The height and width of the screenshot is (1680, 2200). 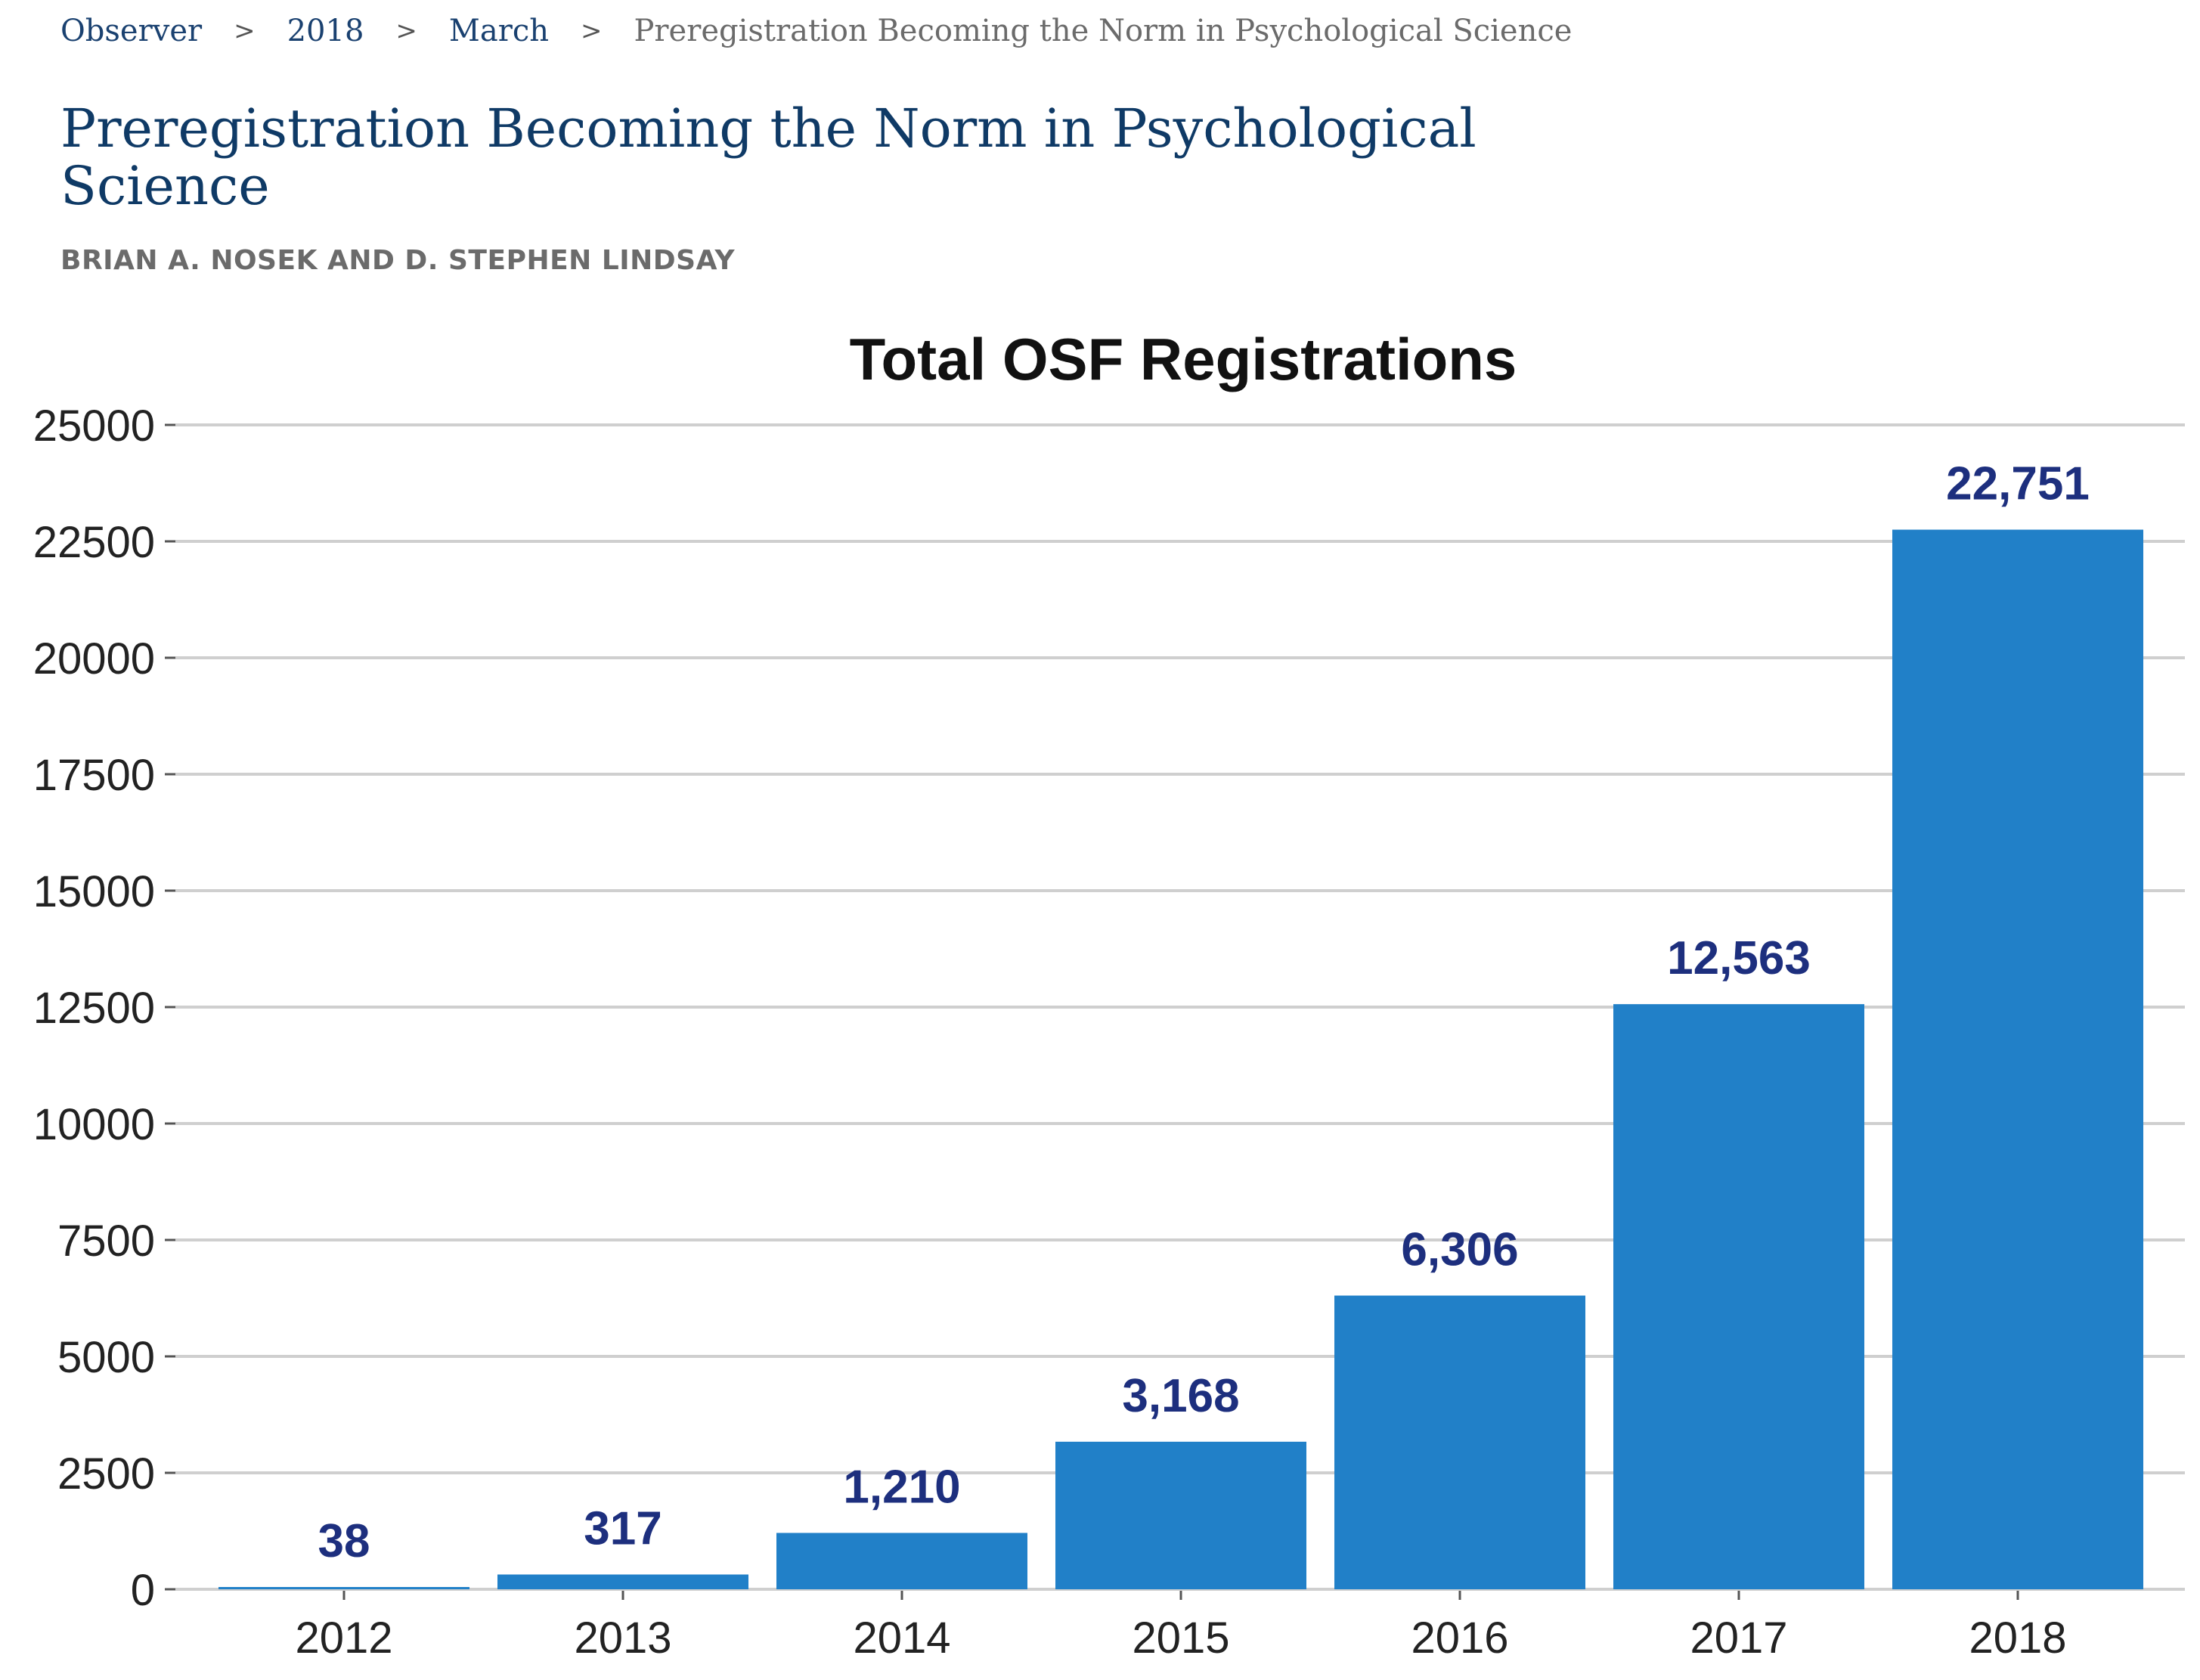 I want to click on x-axis: 2012 2013 2014 2015 2016 2017 2018, so click(x=1181, y=1627).